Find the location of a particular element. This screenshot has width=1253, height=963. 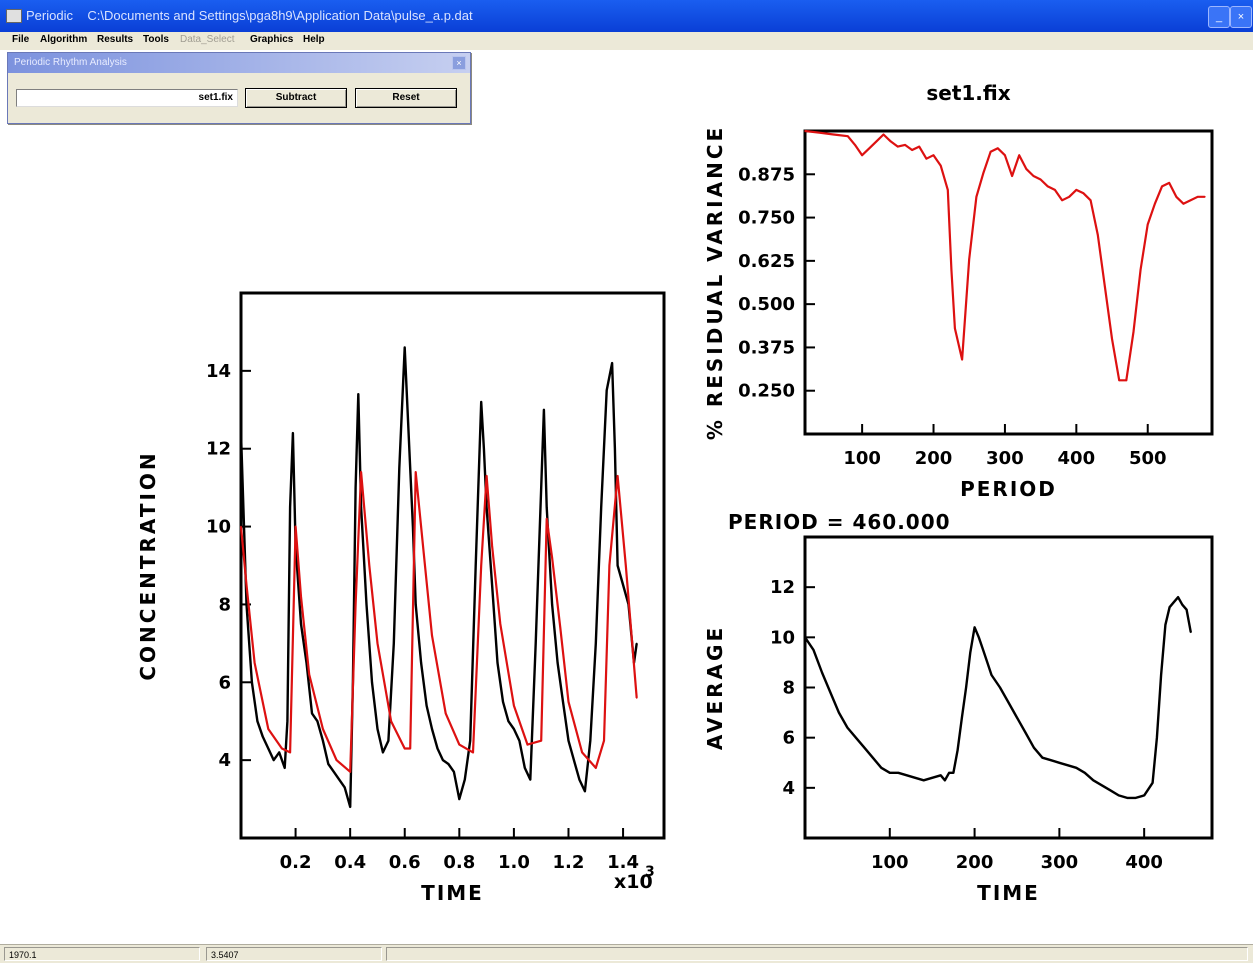

residual_variance-x-tick-label: 400 is located at coordinates (1077, 458).